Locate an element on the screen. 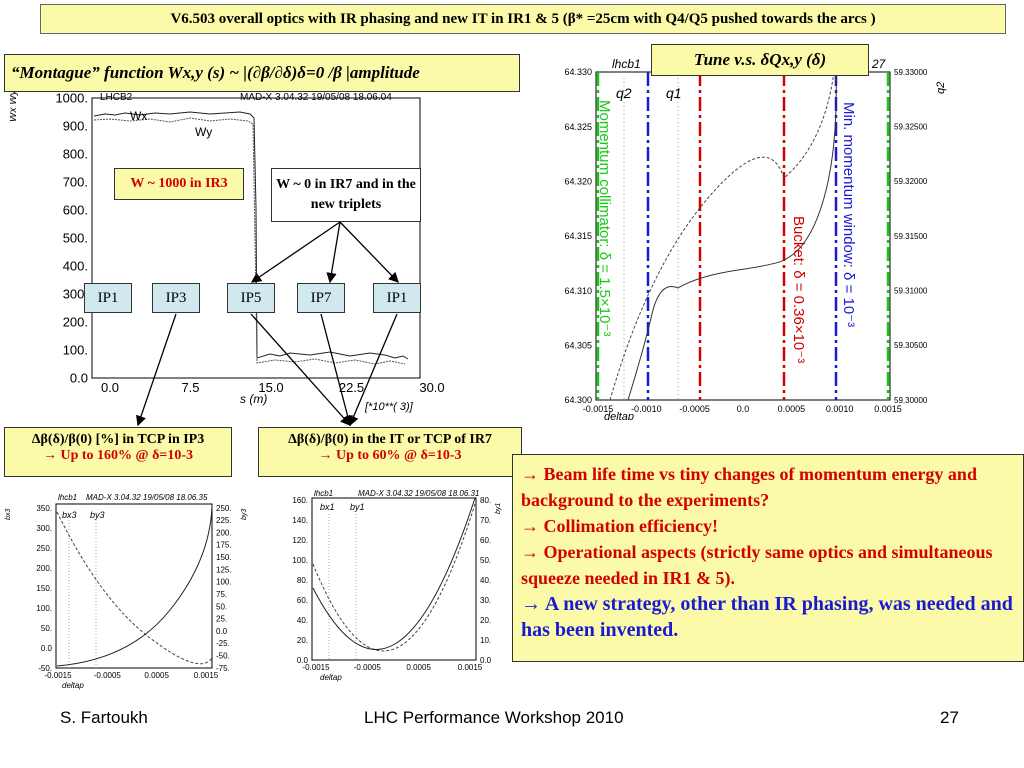  tick-label: 59.32000 is located at coordinates (911, 181).